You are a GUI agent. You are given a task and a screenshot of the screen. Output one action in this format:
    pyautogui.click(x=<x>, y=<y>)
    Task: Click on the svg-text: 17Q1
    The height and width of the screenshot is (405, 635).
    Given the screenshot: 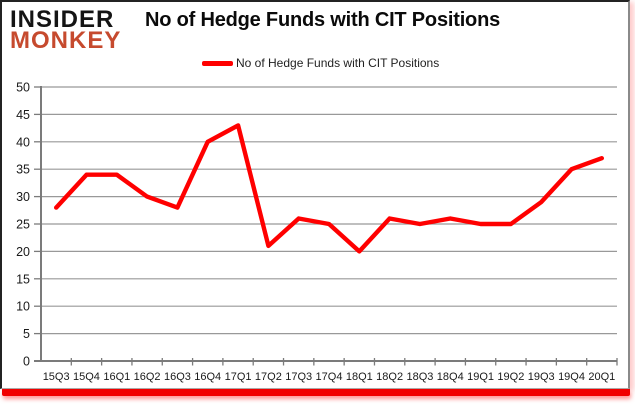 What is the action you would take?
    pyautogui.click(x=238, y=377)
    